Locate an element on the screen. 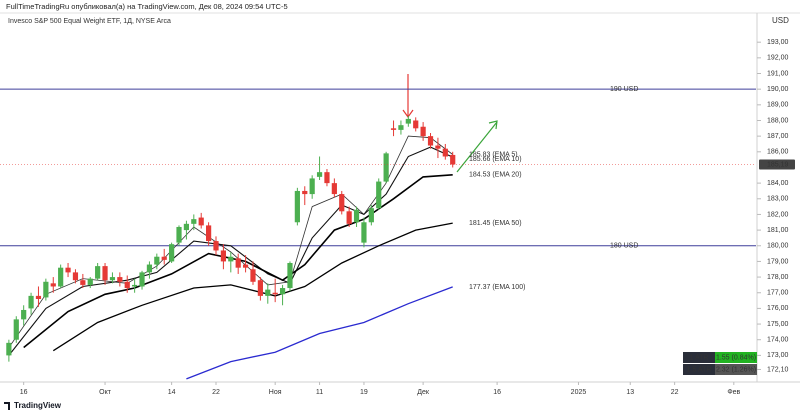 This screenshot has height=414, width=800. x-tick-label: 13 is located at coordinates (630, 392).